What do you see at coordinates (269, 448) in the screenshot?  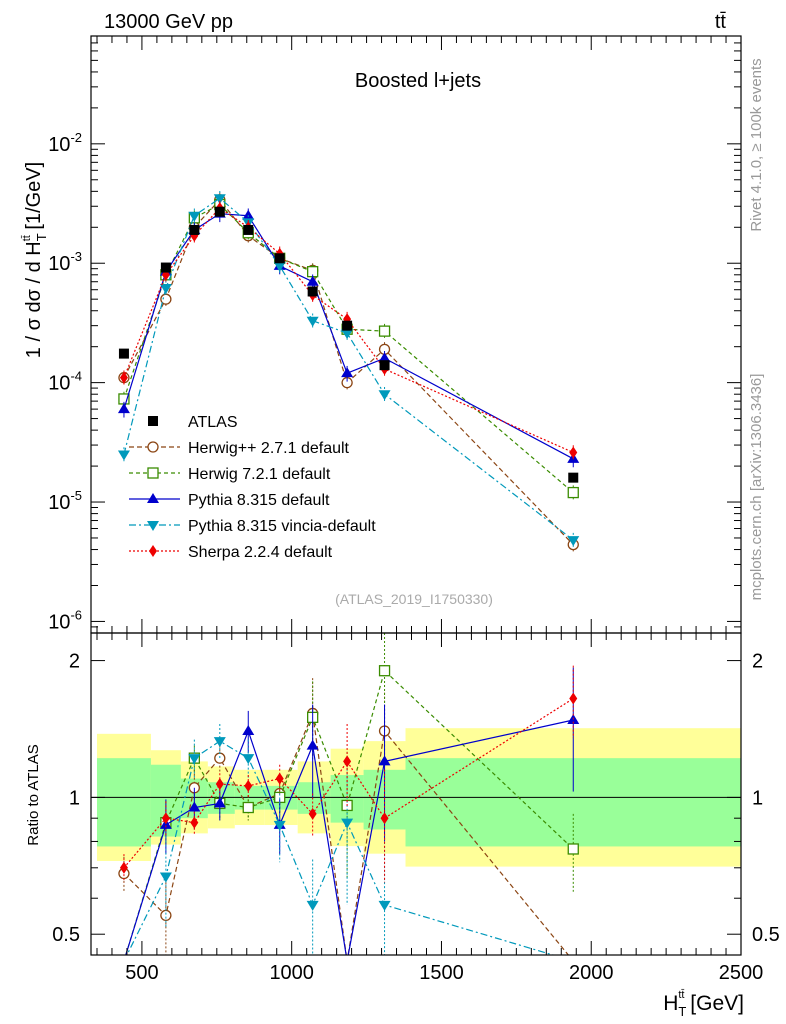 I see `legend-label: Herwig++ 2.7.1 default` at bounding box center [269, 448].